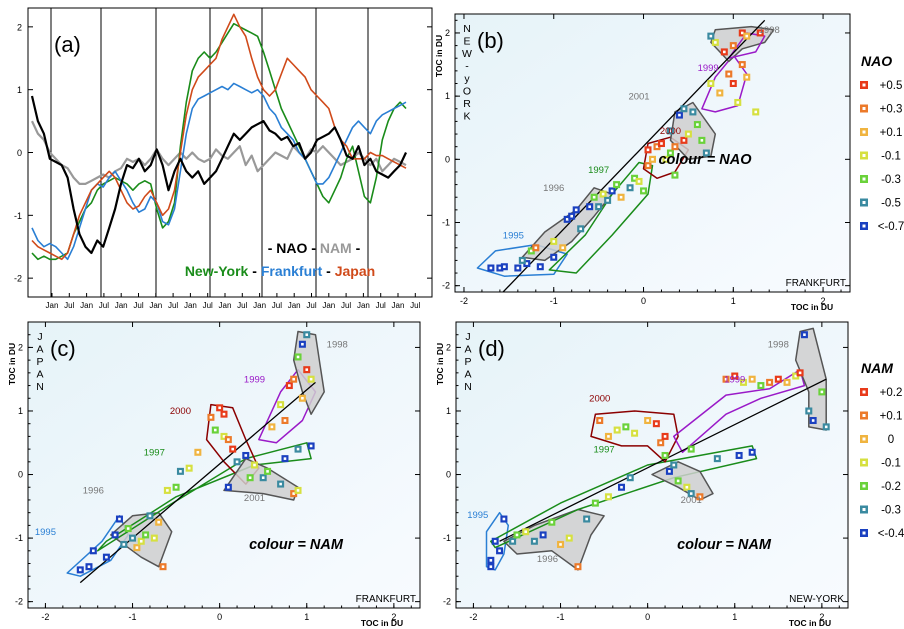 Image resolution: width=904 pixels, height=629 pixels. I want to click on corner-label: FRANKFURT, so click(386, 599).